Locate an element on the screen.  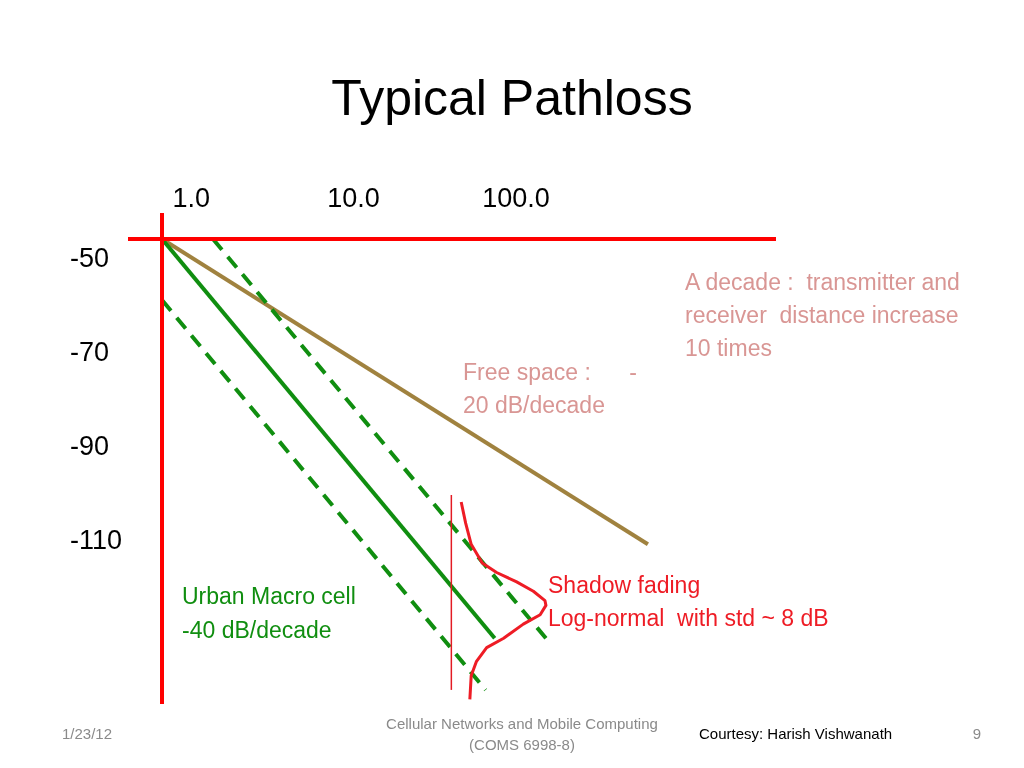
y-tick-label: -70 is located at coordinates (90, 351).